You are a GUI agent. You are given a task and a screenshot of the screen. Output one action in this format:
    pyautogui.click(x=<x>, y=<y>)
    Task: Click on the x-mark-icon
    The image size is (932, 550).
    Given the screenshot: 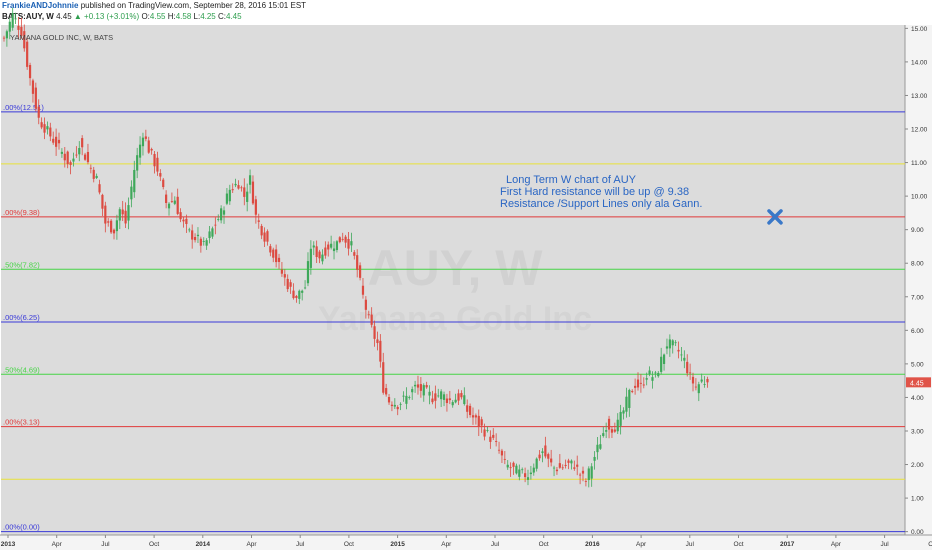 What is the action you would take?
    pyautogui.click(x=775, y=217)
    